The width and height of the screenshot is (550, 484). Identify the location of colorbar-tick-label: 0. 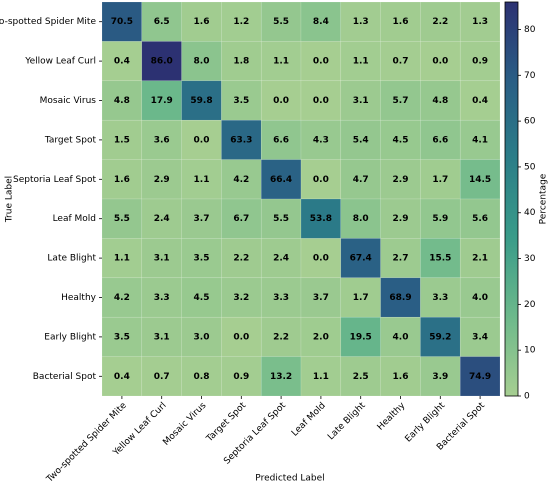
(527, 397).